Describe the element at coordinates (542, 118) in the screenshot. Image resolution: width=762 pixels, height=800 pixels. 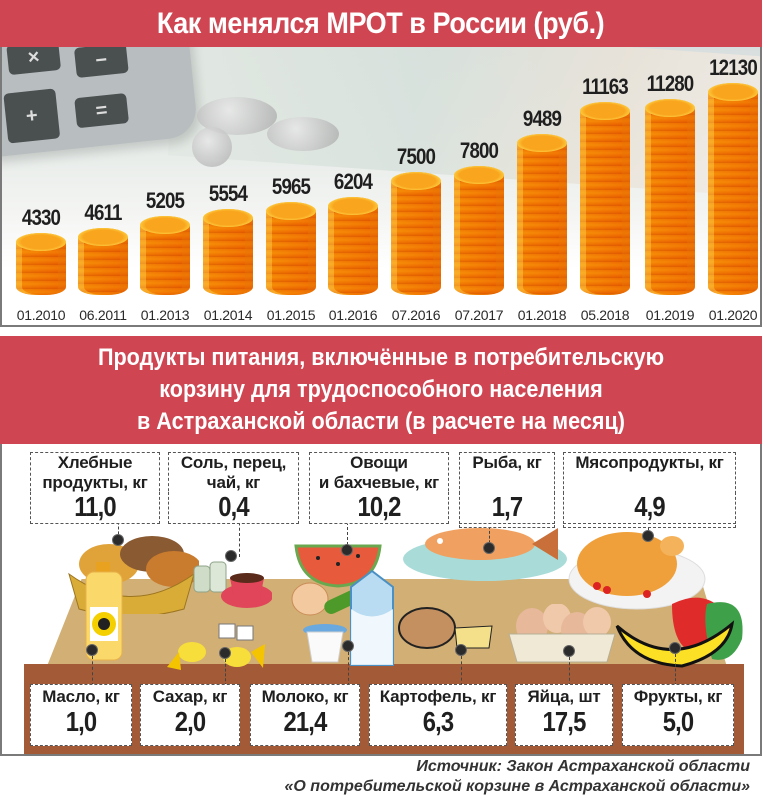
I see `bar-value-label: 9489` at that location.